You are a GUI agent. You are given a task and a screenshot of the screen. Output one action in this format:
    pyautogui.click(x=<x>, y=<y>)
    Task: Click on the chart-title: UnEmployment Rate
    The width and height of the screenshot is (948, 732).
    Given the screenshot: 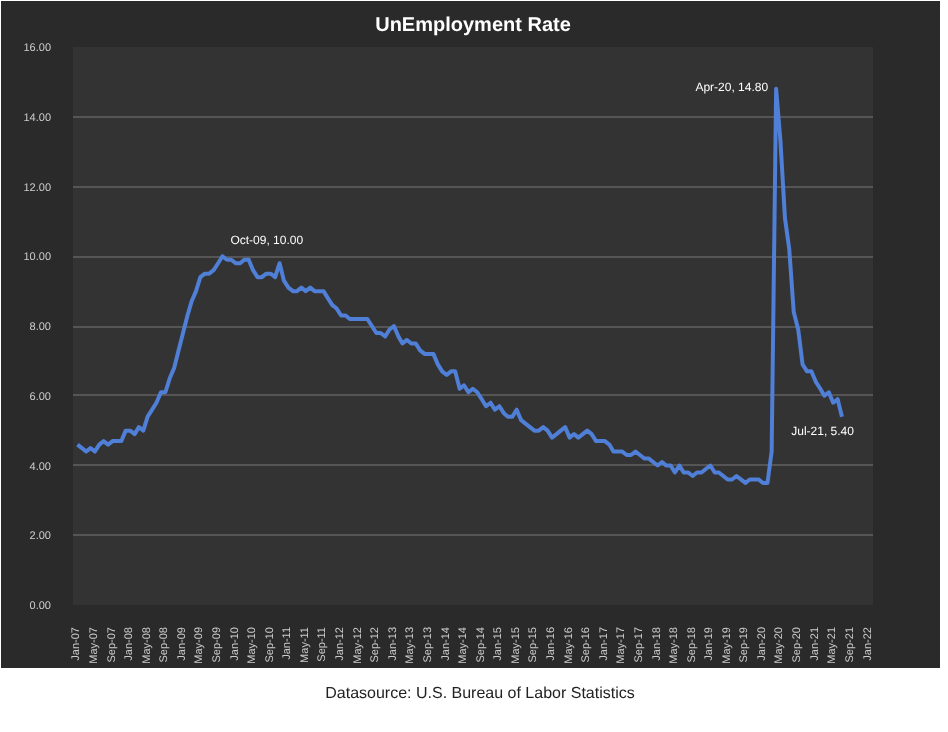 What is the action you would take?
    pyautogui.click(x=473, y=26)
    